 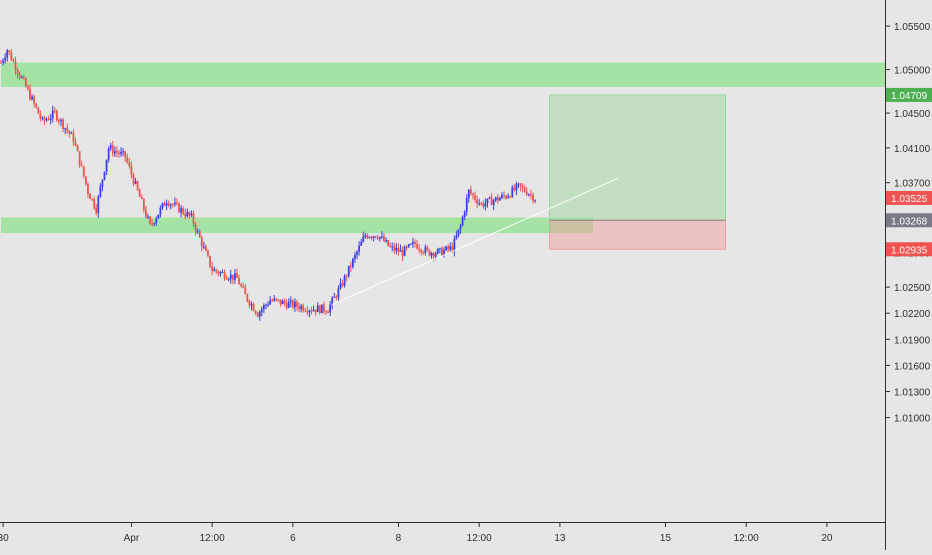 I want to click on position-target-box, so click(x=637, y=157).